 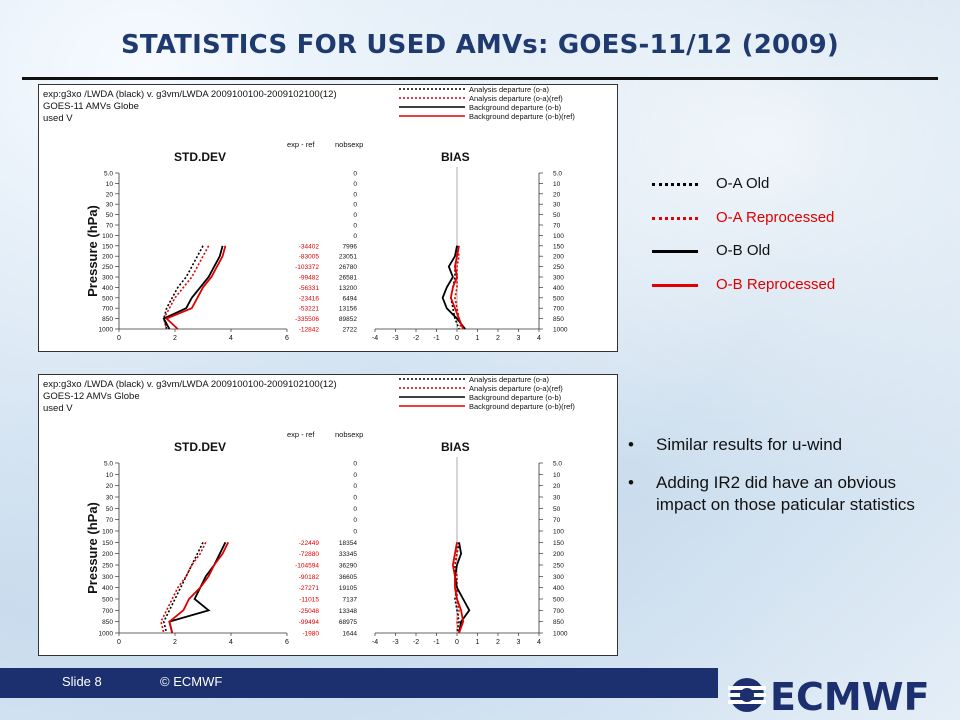 What do you see at coordinates (348, 319) in the screenshot?
I see `col2-cell: 89852` at bounding box center [348, 319].